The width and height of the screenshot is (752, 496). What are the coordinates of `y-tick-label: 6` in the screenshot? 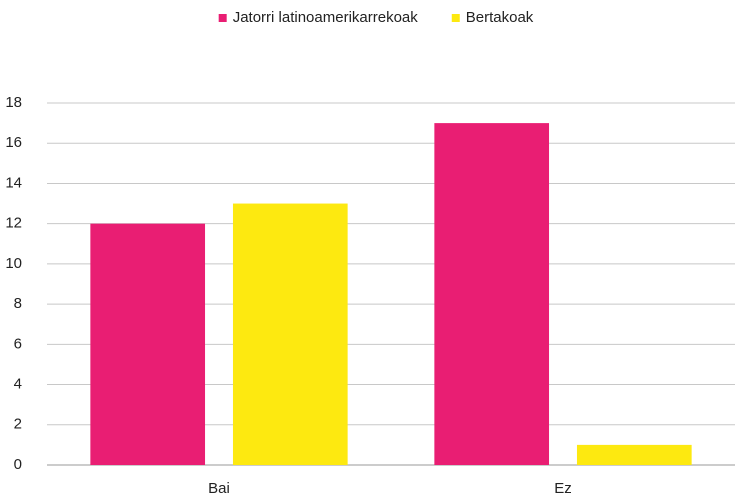 It's located at (18, 343).